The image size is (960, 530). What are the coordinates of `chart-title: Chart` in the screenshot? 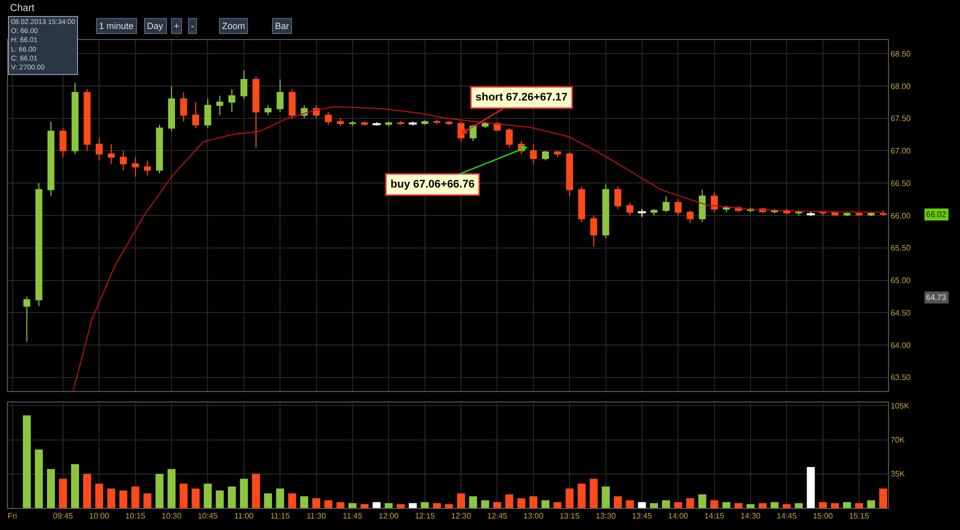 It's located at (22, 8).